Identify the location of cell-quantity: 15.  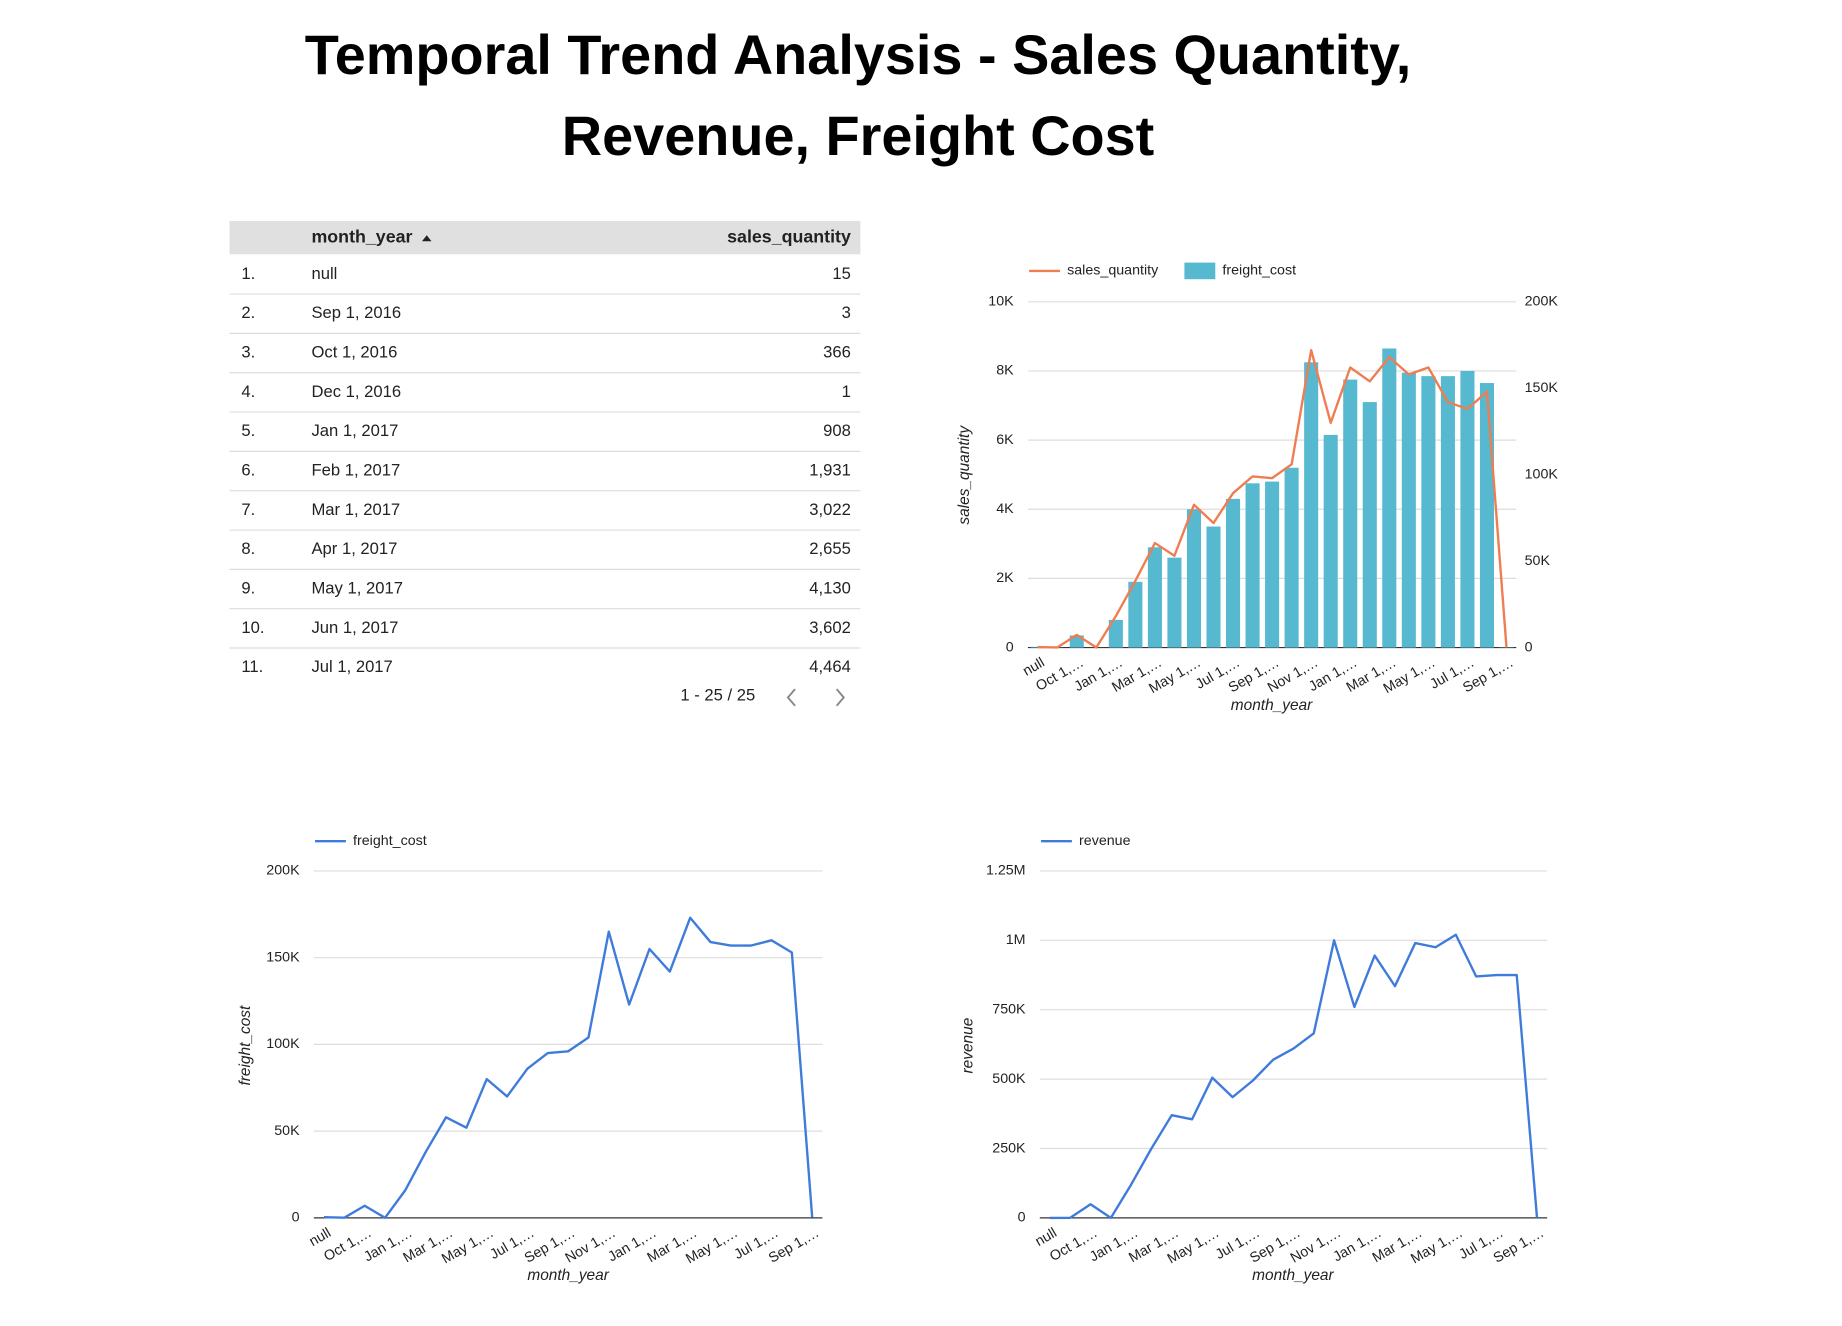
(841, 273).